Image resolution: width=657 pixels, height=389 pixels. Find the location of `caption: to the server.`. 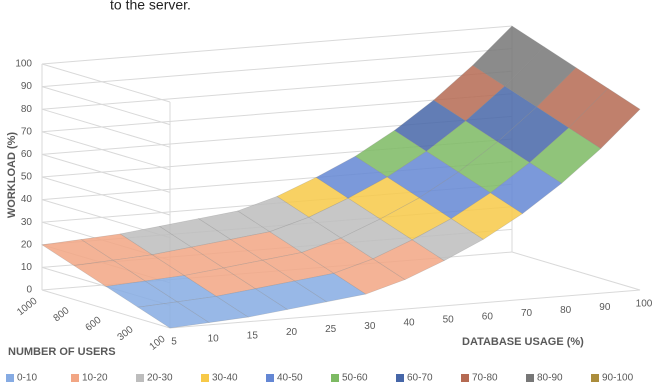

caption: to the server. is located at coordinates (150, 6).